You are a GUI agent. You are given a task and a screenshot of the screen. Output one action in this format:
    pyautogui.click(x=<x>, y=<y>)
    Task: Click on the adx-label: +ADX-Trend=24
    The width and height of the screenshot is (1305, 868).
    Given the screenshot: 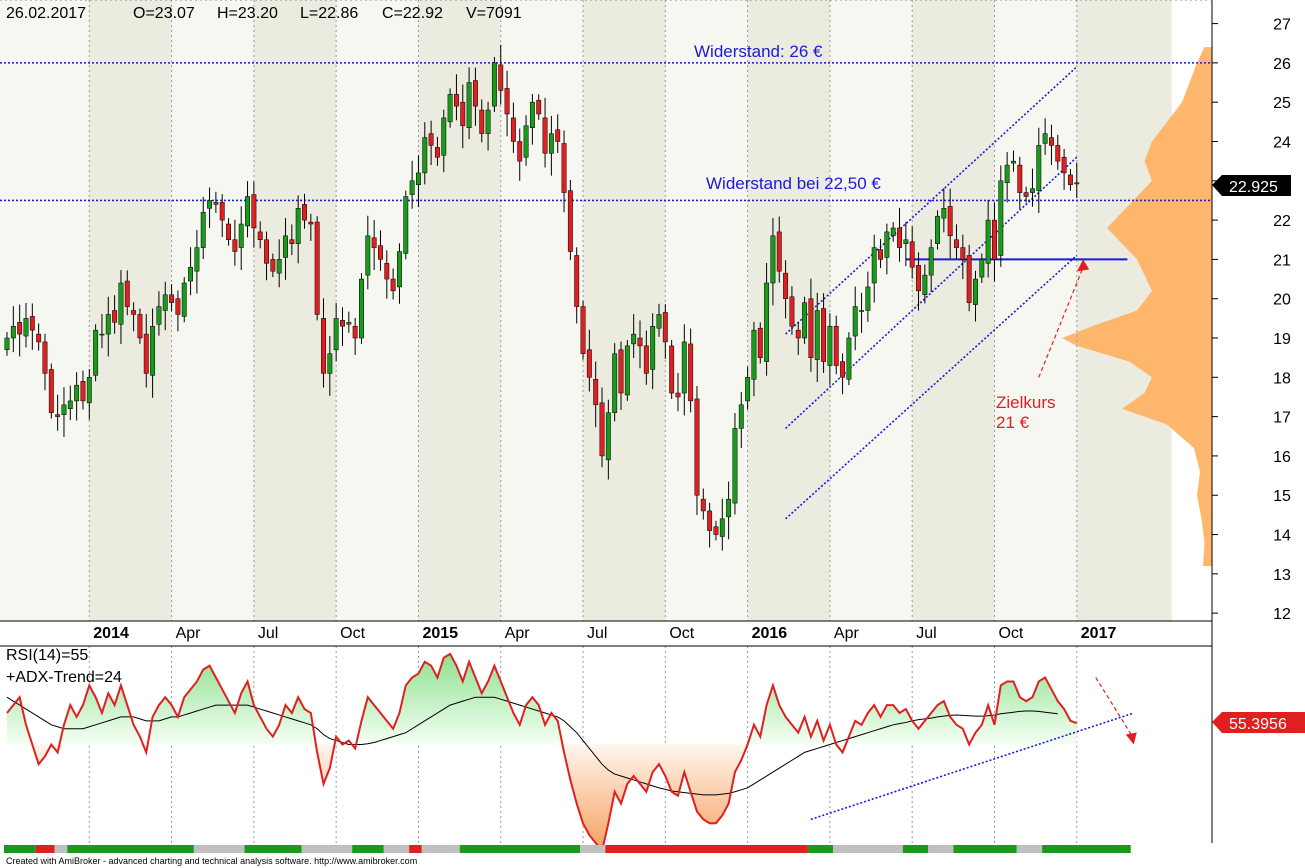 What is the action you would take?
    pyautogui.click(x=64, y=677)
    